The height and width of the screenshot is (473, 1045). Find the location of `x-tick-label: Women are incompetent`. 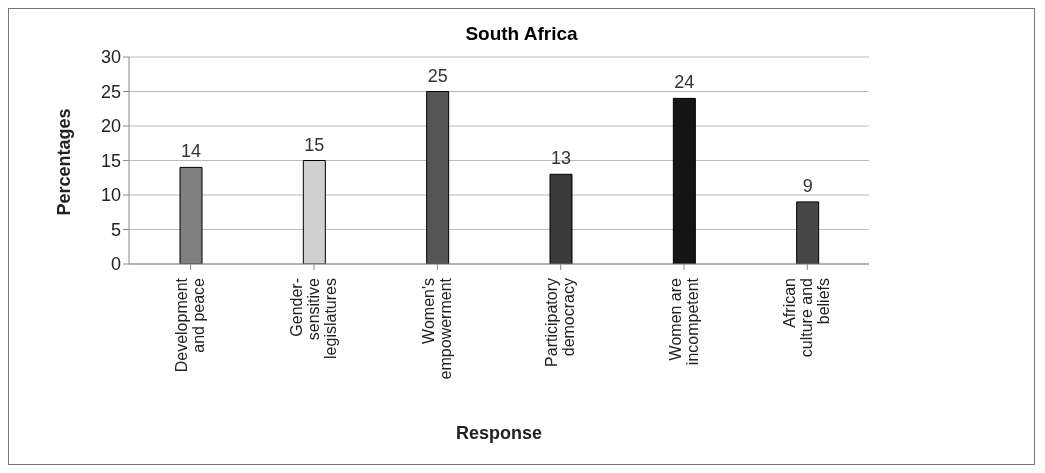

x-tick-label: Women are incompetent is located at coordinates (683, 321).